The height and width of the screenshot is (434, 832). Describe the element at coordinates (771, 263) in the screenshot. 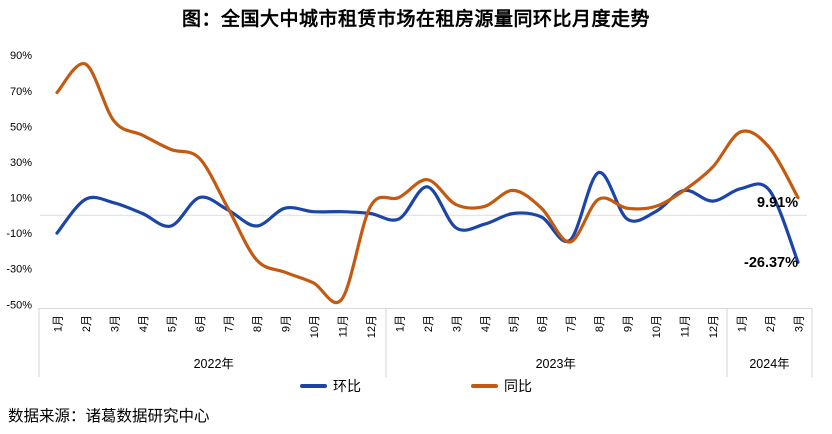

I see `mom-end-value-label: -26.37%` at that location.